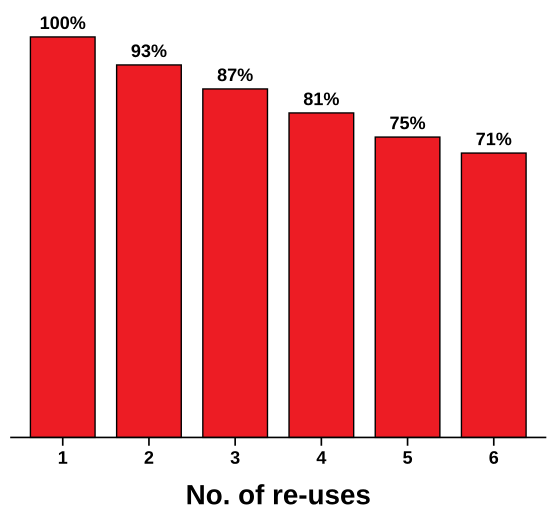 The image size is (551, 527). Describe the element at coordinates (149, 51) in the screenshot. I see `data-label: 93%` at that location.